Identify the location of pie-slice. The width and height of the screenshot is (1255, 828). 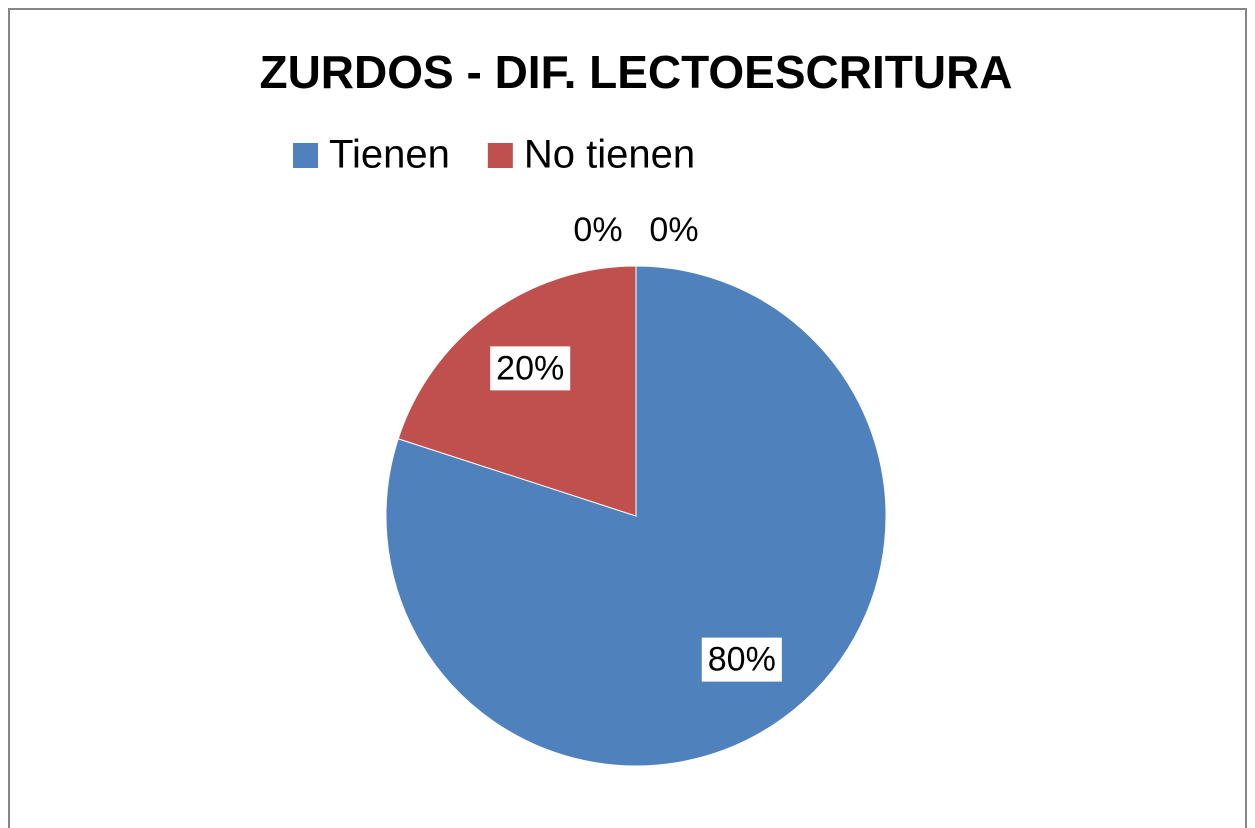
(517, 391).